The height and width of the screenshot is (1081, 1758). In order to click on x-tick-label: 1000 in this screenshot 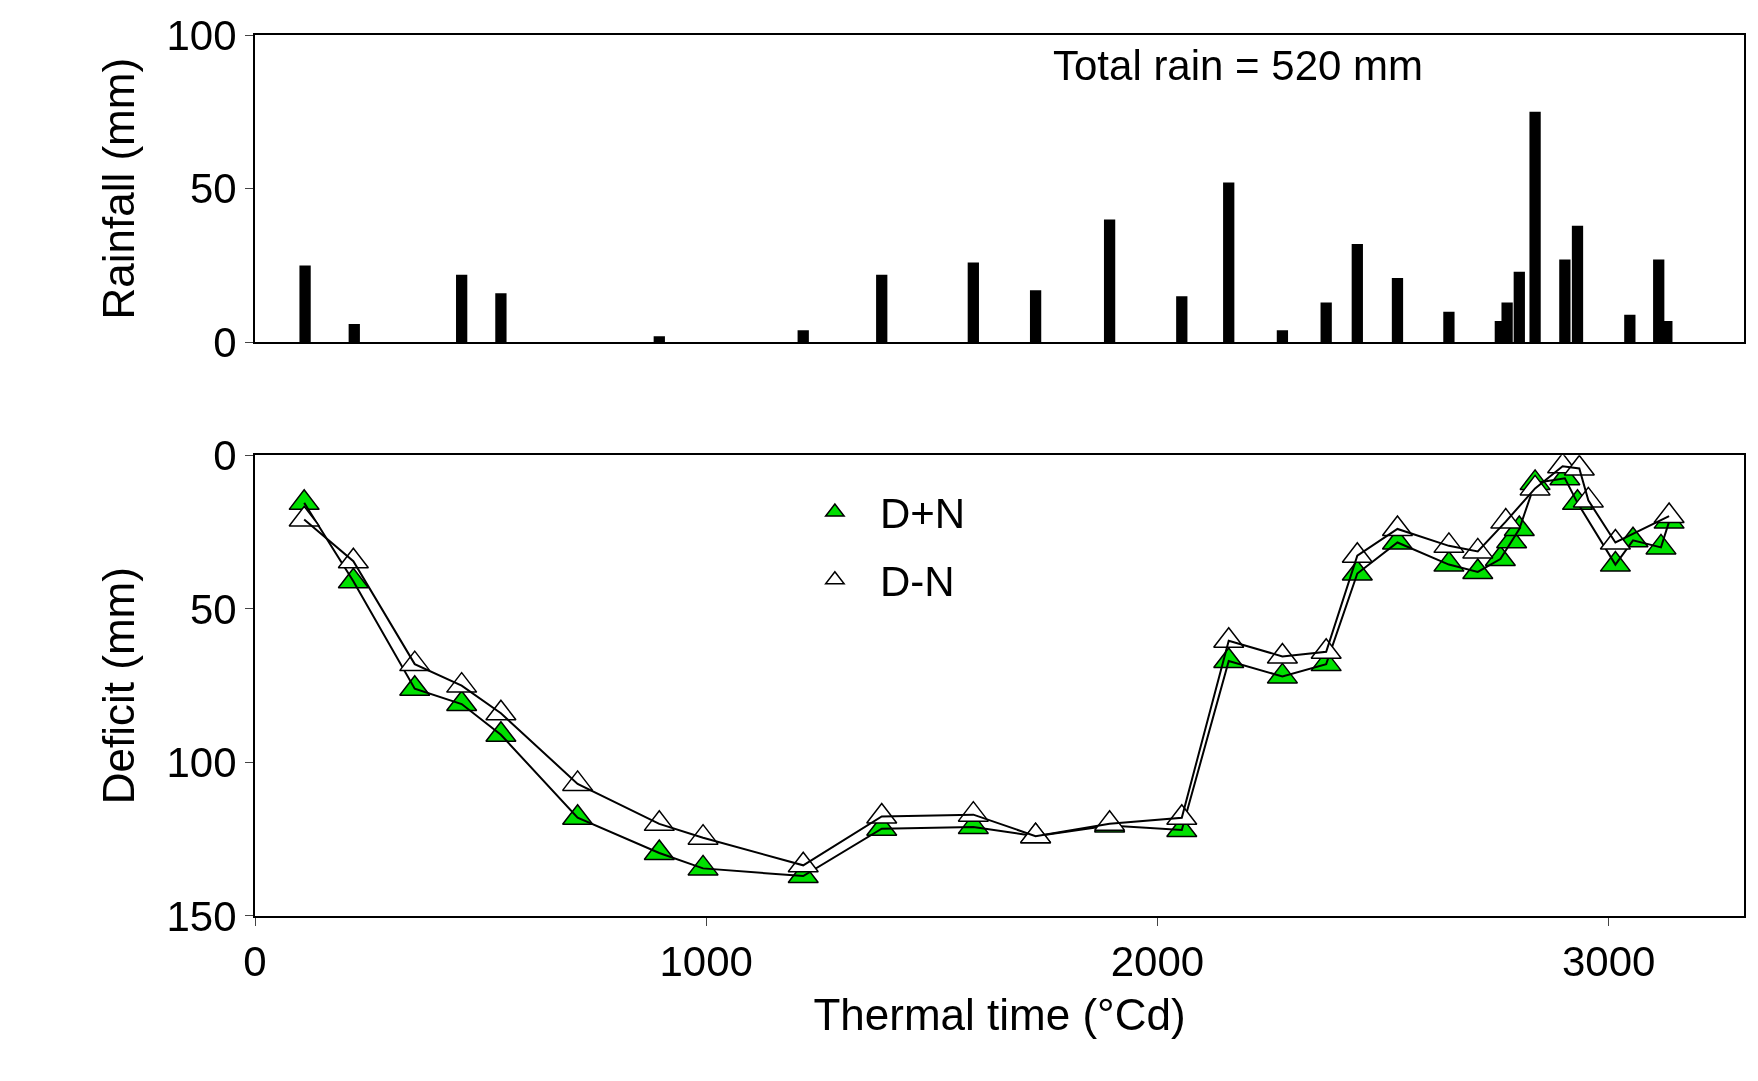, I will do `click(706, 962)`.